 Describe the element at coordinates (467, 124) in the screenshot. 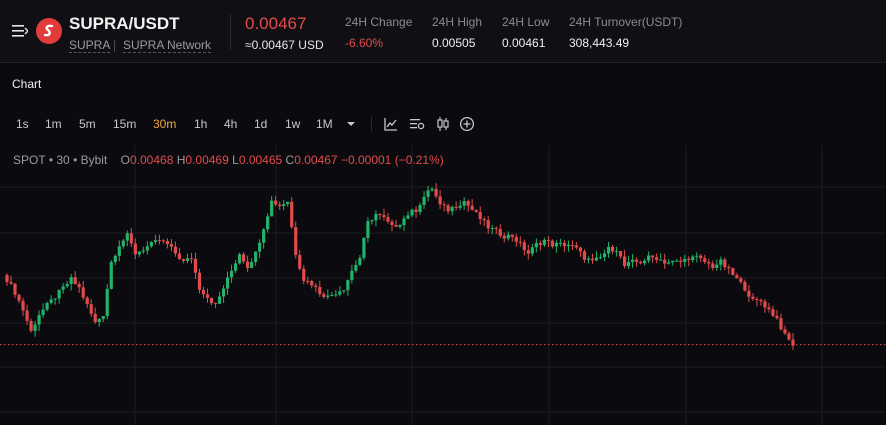

I see `add-icon` at that location.